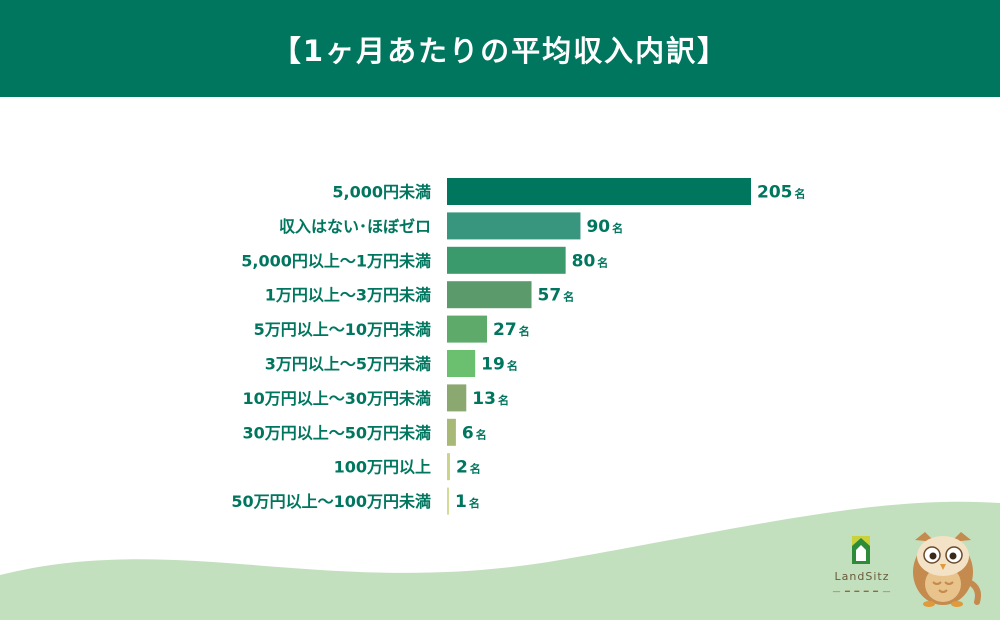 This screenshot has width=1000, height=620. I want to click on category-label: 5,000円以上〜1万円未満, so click(336, 260).